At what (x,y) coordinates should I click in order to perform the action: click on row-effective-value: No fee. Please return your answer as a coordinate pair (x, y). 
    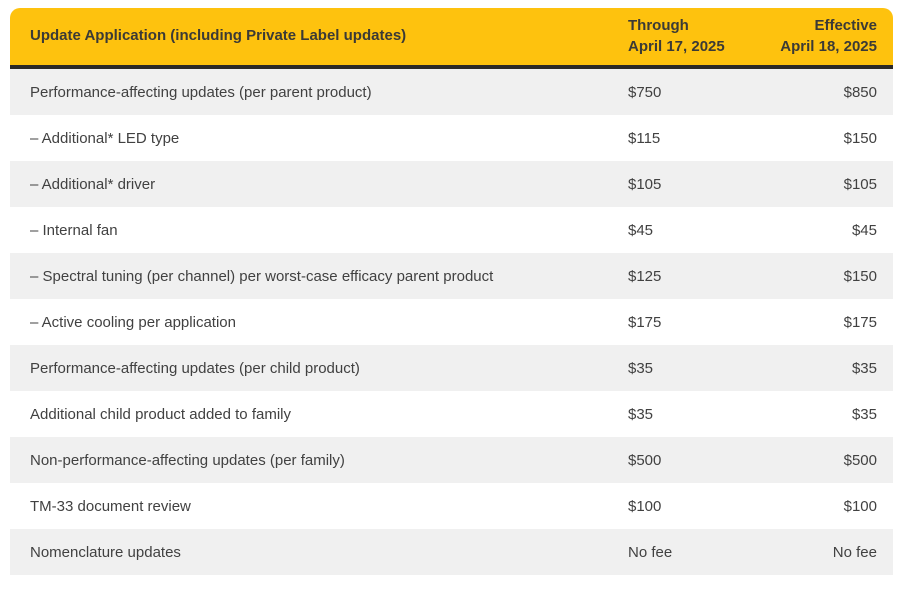
    Looking at the image, I should click on (854, 552).